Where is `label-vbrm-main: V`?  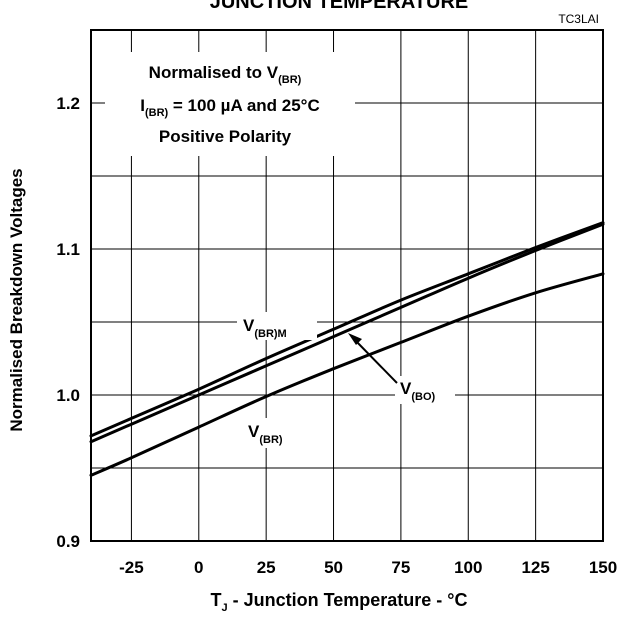 label-vbrm-main: V is located at coordinates (249, 325).